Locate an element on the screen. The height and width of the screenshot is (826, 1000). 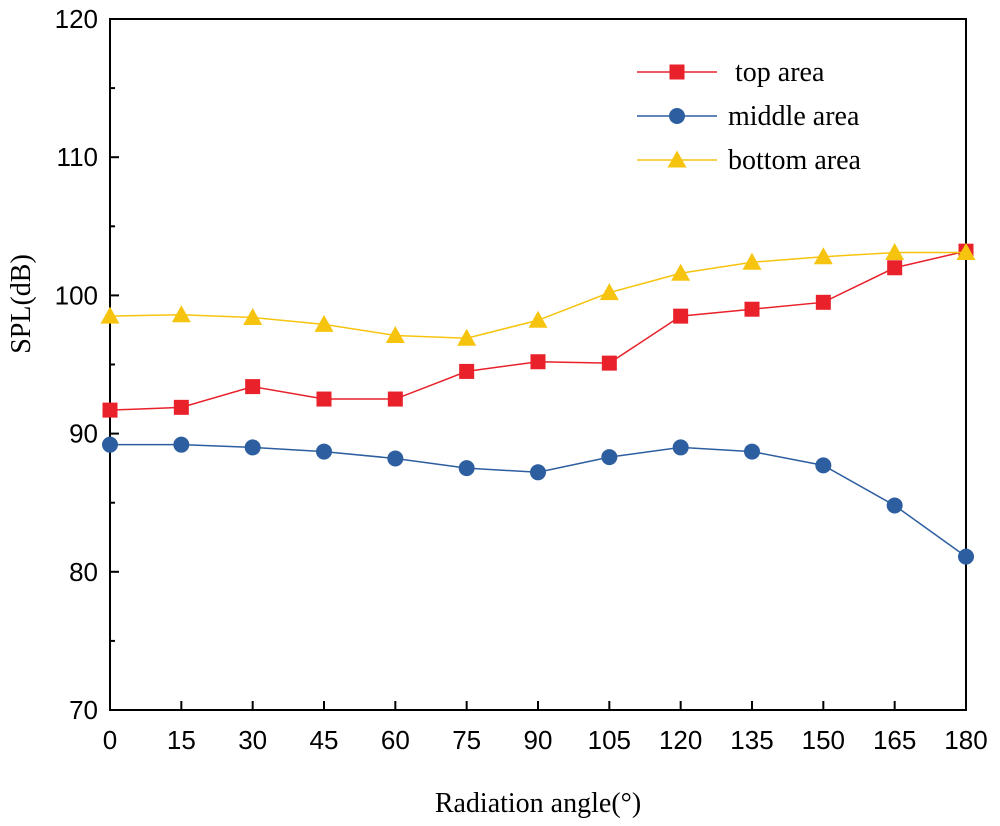
x-tick-label: 90 is located at coordinates (538, 740).